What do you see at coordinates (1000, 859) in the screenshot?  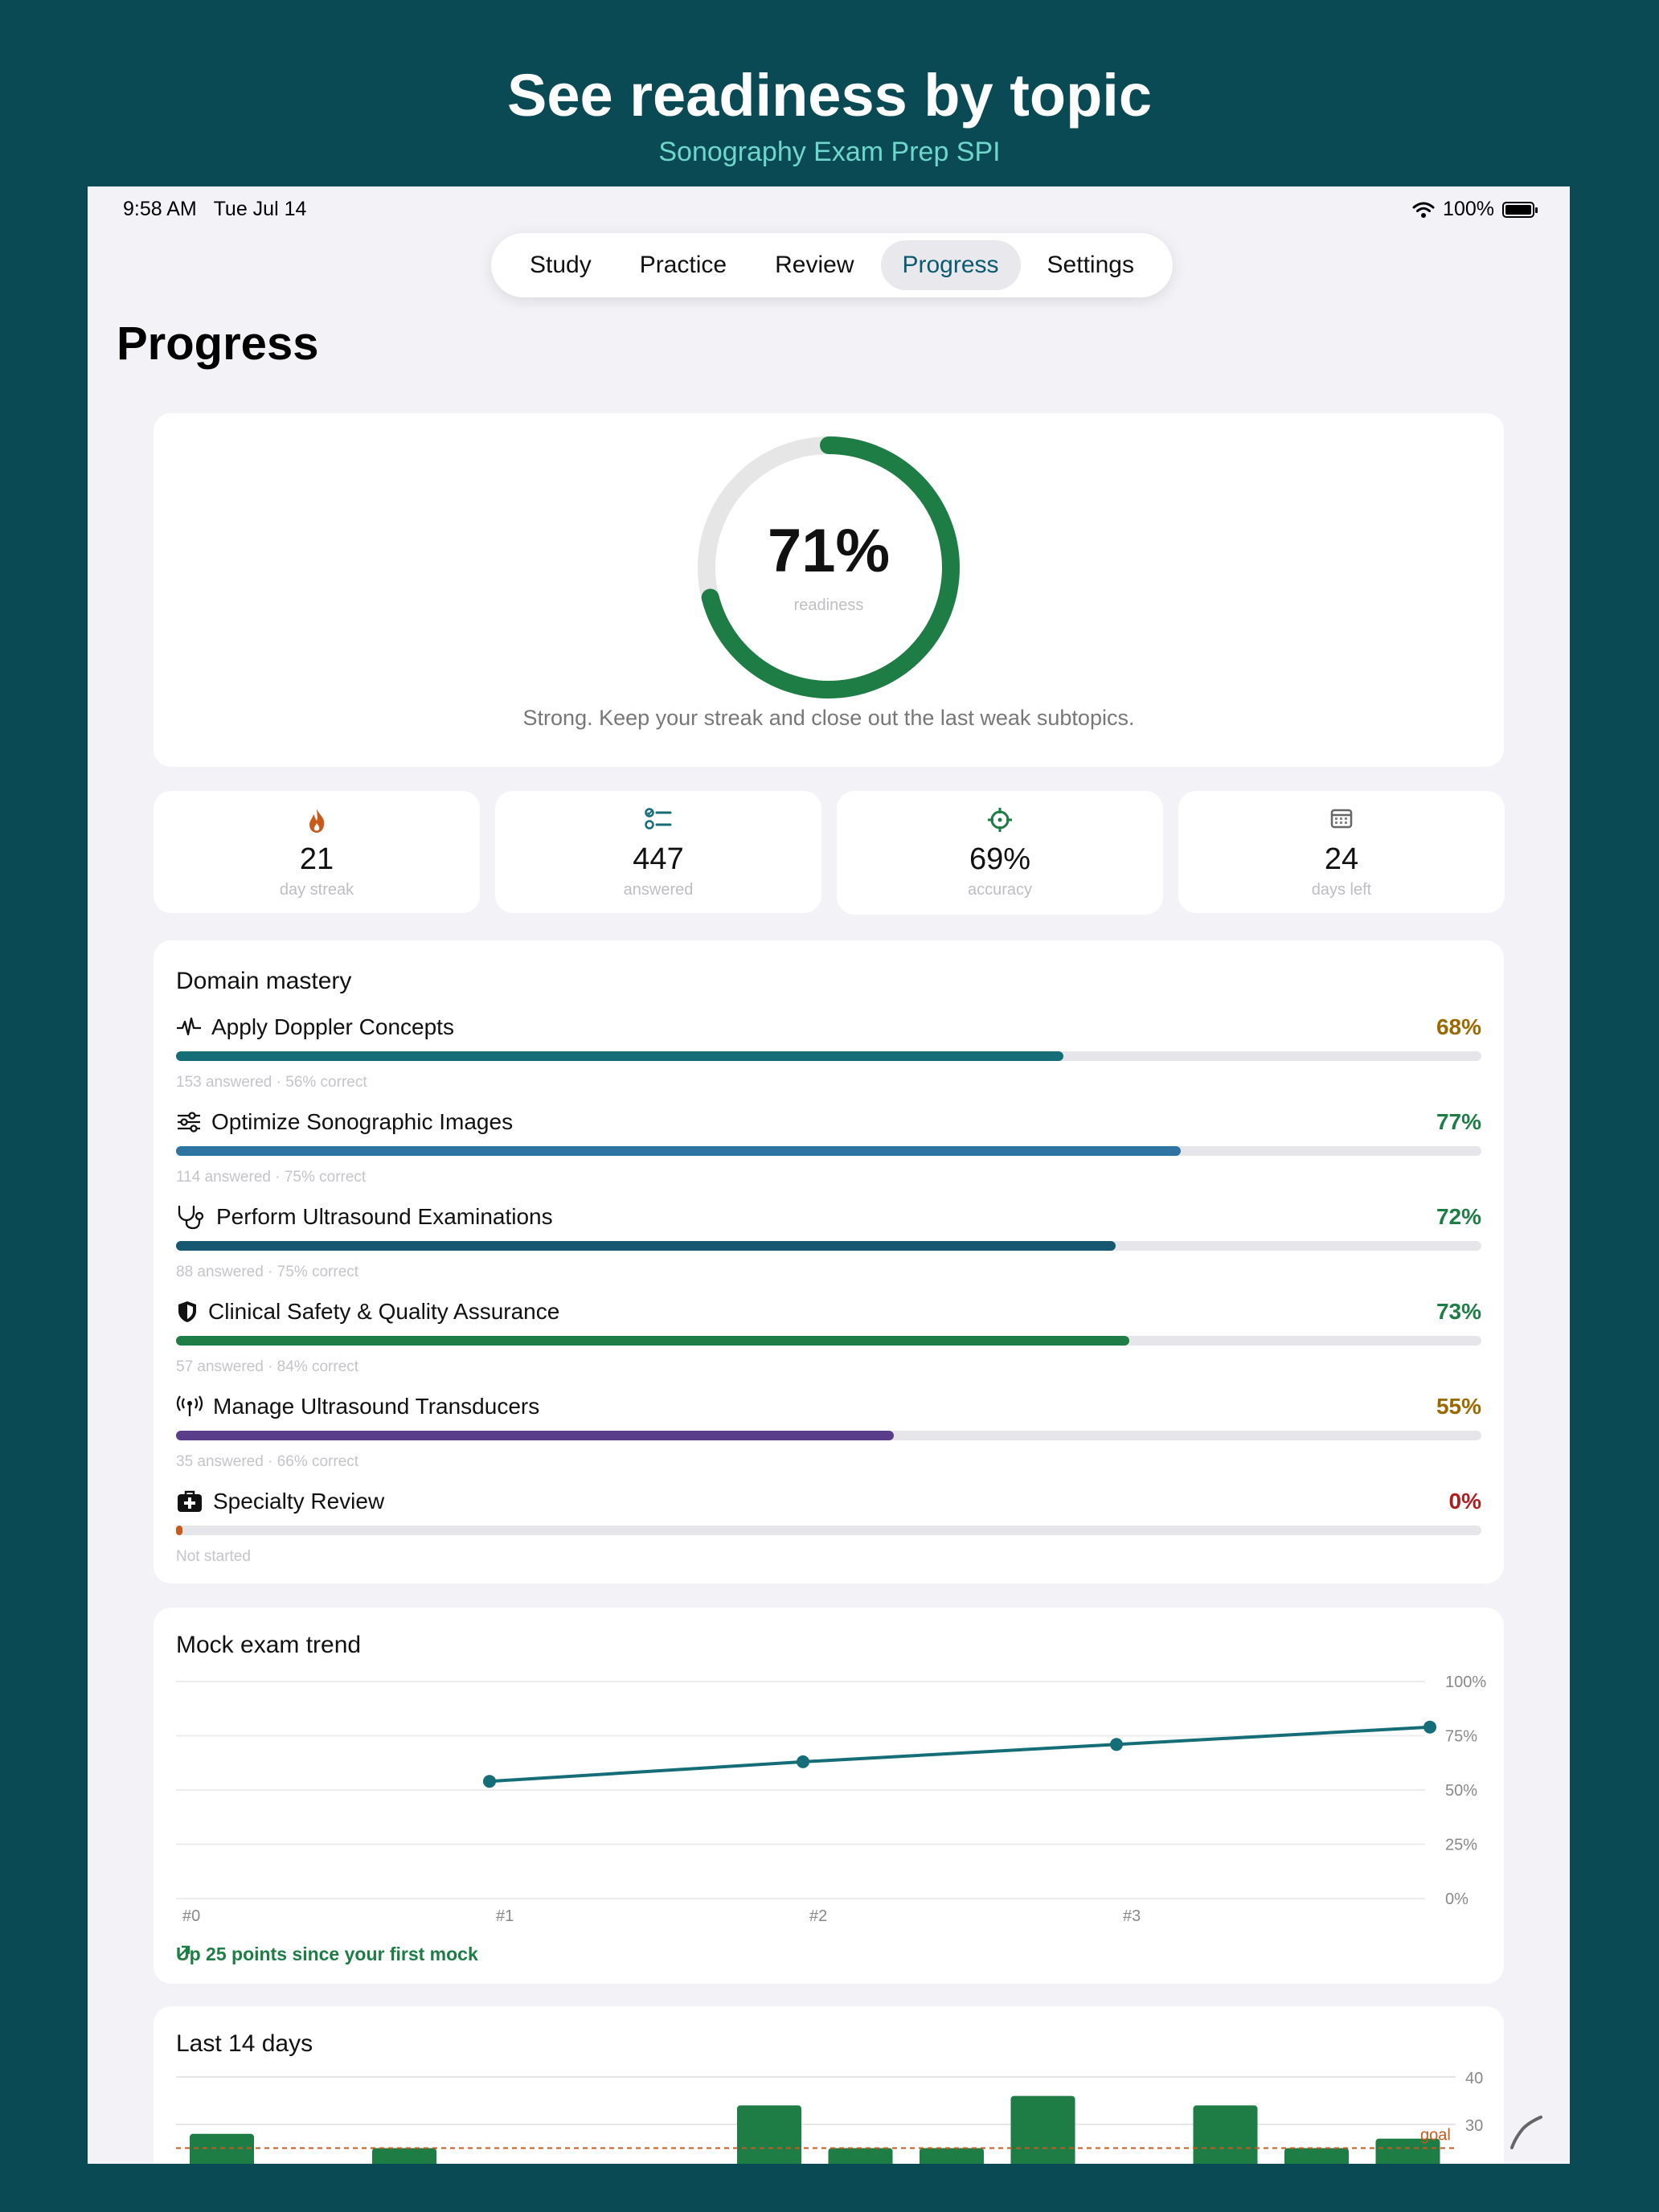 I see `stat-accuracy-value: 69%` at bounding box center [1000, 859].